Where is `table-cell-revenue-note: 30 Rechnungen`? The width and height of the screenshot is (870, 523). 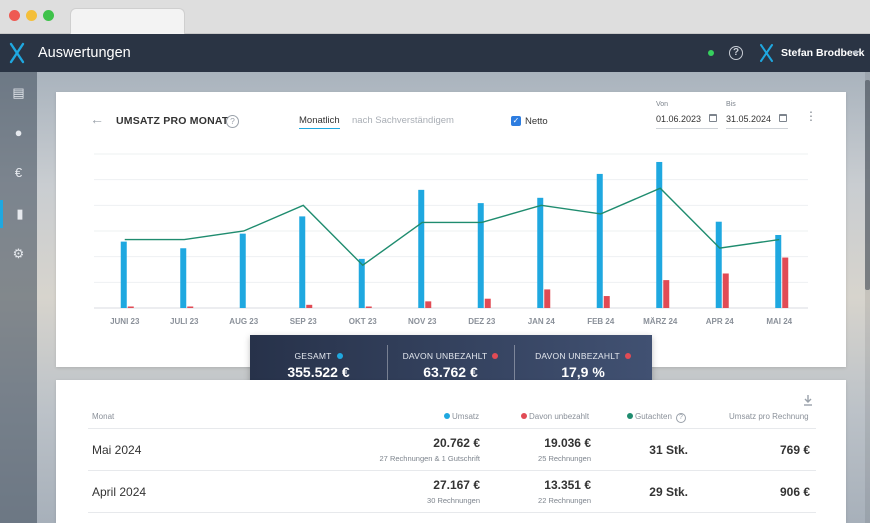
table-cell-revenue-note: 30 Rechnungen is located at coordinates (453, 500).